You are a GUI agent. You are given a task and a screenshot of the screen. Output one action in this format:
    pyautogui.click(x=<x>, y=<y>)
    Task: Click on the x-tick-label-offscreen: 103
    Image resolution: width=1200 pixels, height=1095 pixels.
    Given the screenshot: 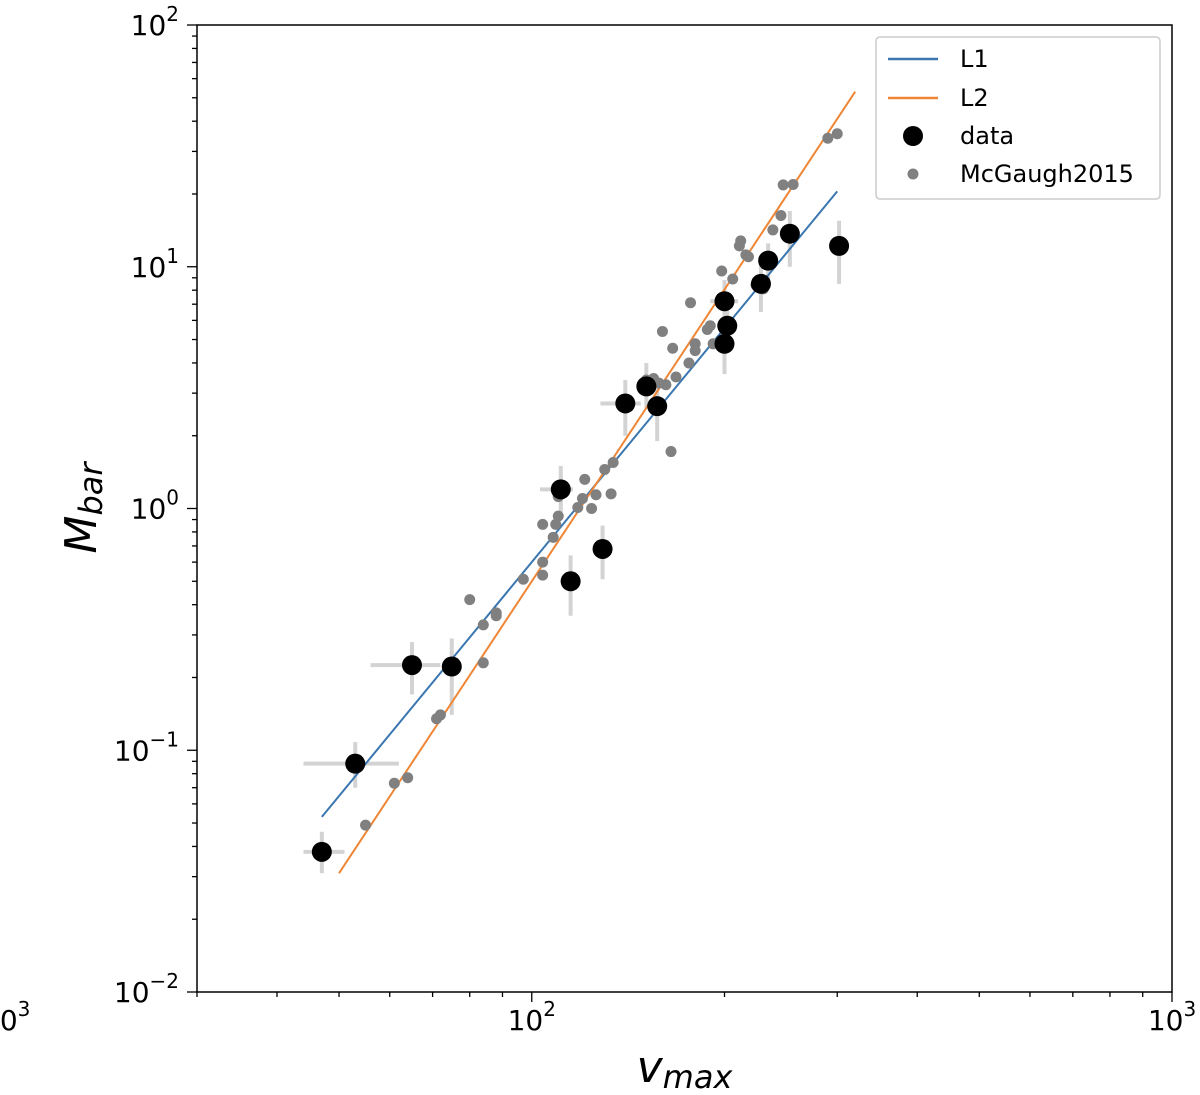 What is the action you would take?
    pyautogui.click(x=15, y=1017)
    